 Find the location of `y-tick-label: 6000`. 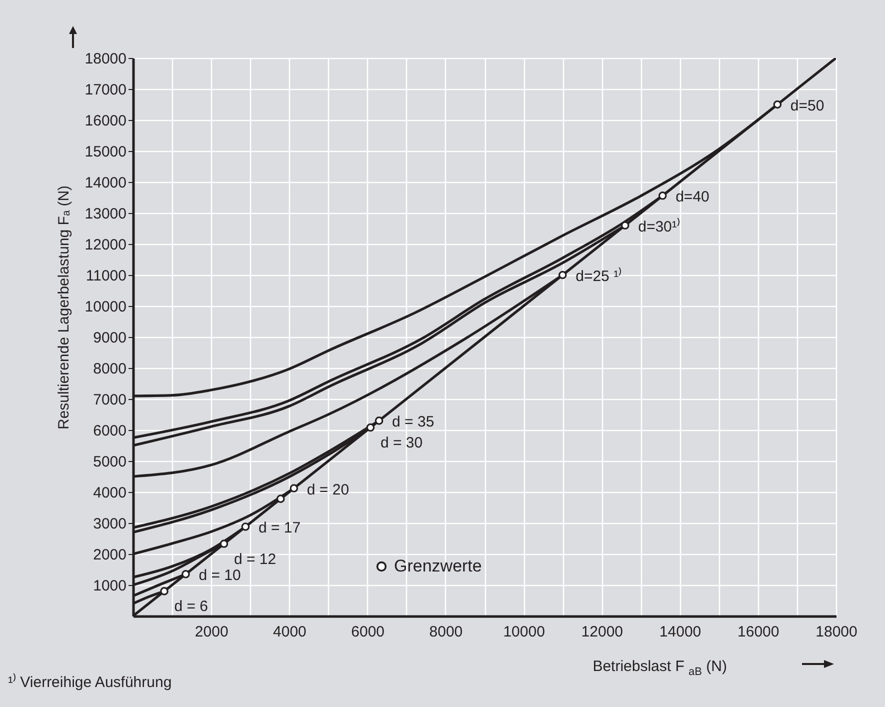

y-tick-label: 6000 is located at coordinates (109, 431).